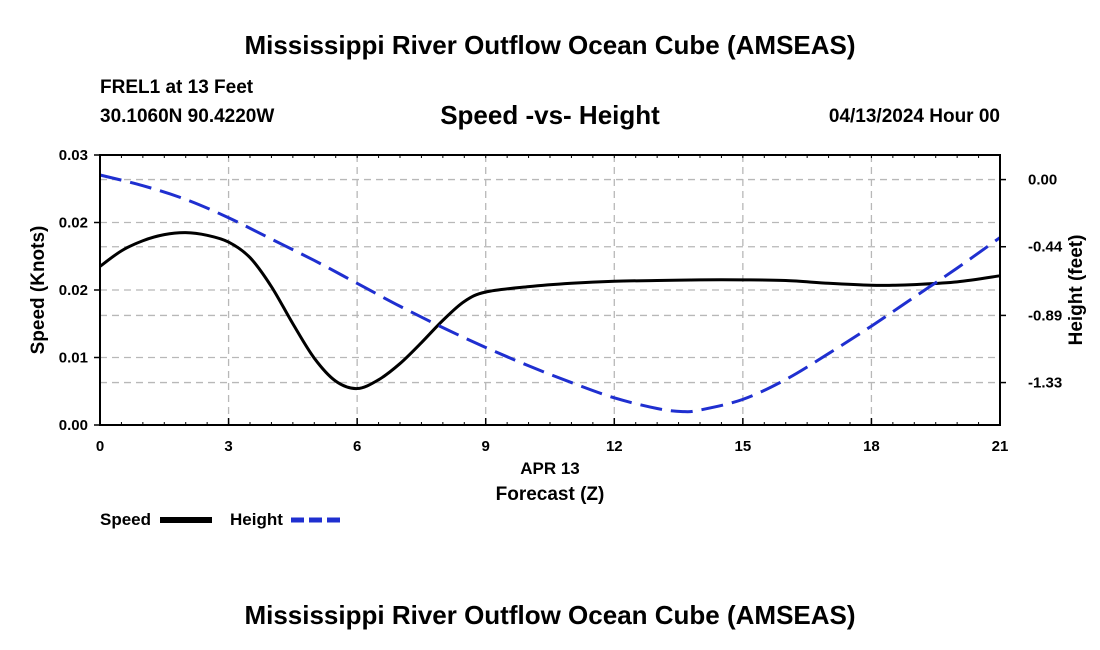 The image size is (1100, 650). I want to click on station-coordinates: 30.1060N 90.4220W, so click(187, 116).